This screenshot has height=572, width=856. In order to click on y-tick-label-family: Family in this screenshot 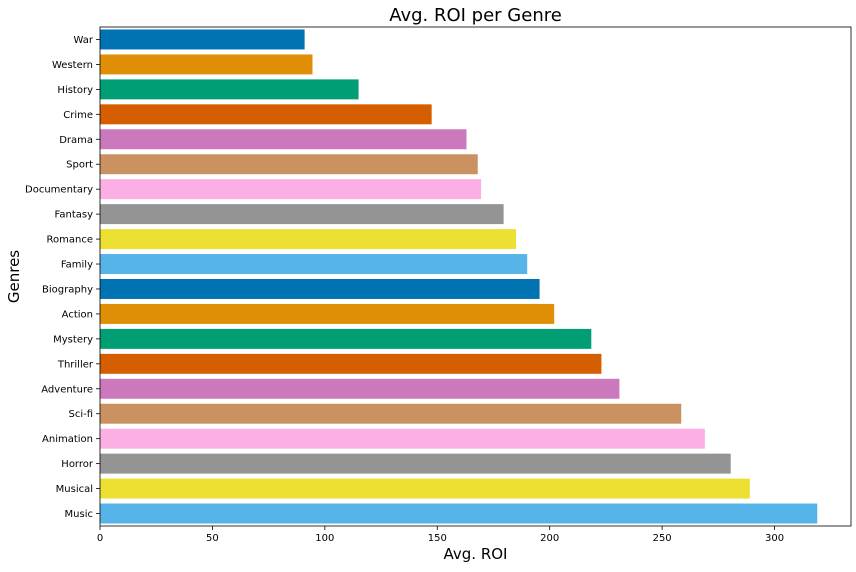, I will do `click(77, 265)`.